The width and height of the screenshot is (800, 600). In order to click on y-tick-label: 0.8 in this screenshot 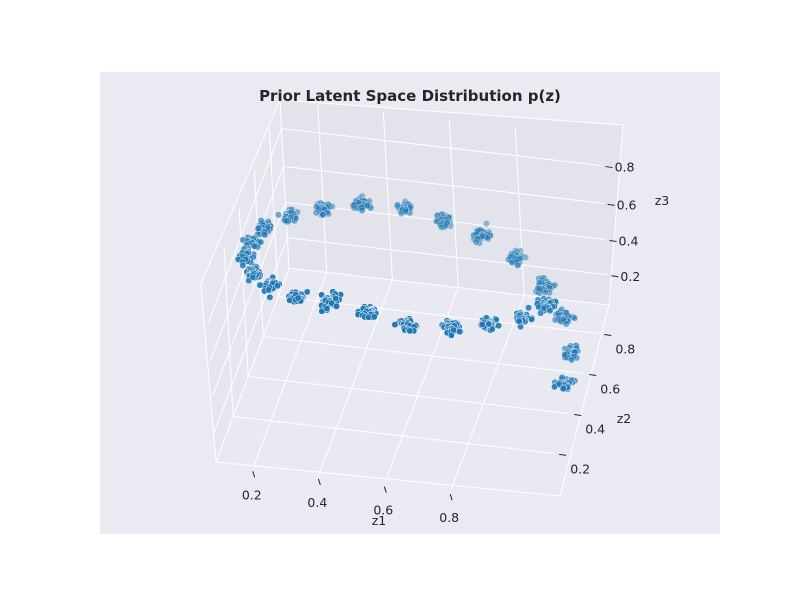, I will do `click(625, 349)`.